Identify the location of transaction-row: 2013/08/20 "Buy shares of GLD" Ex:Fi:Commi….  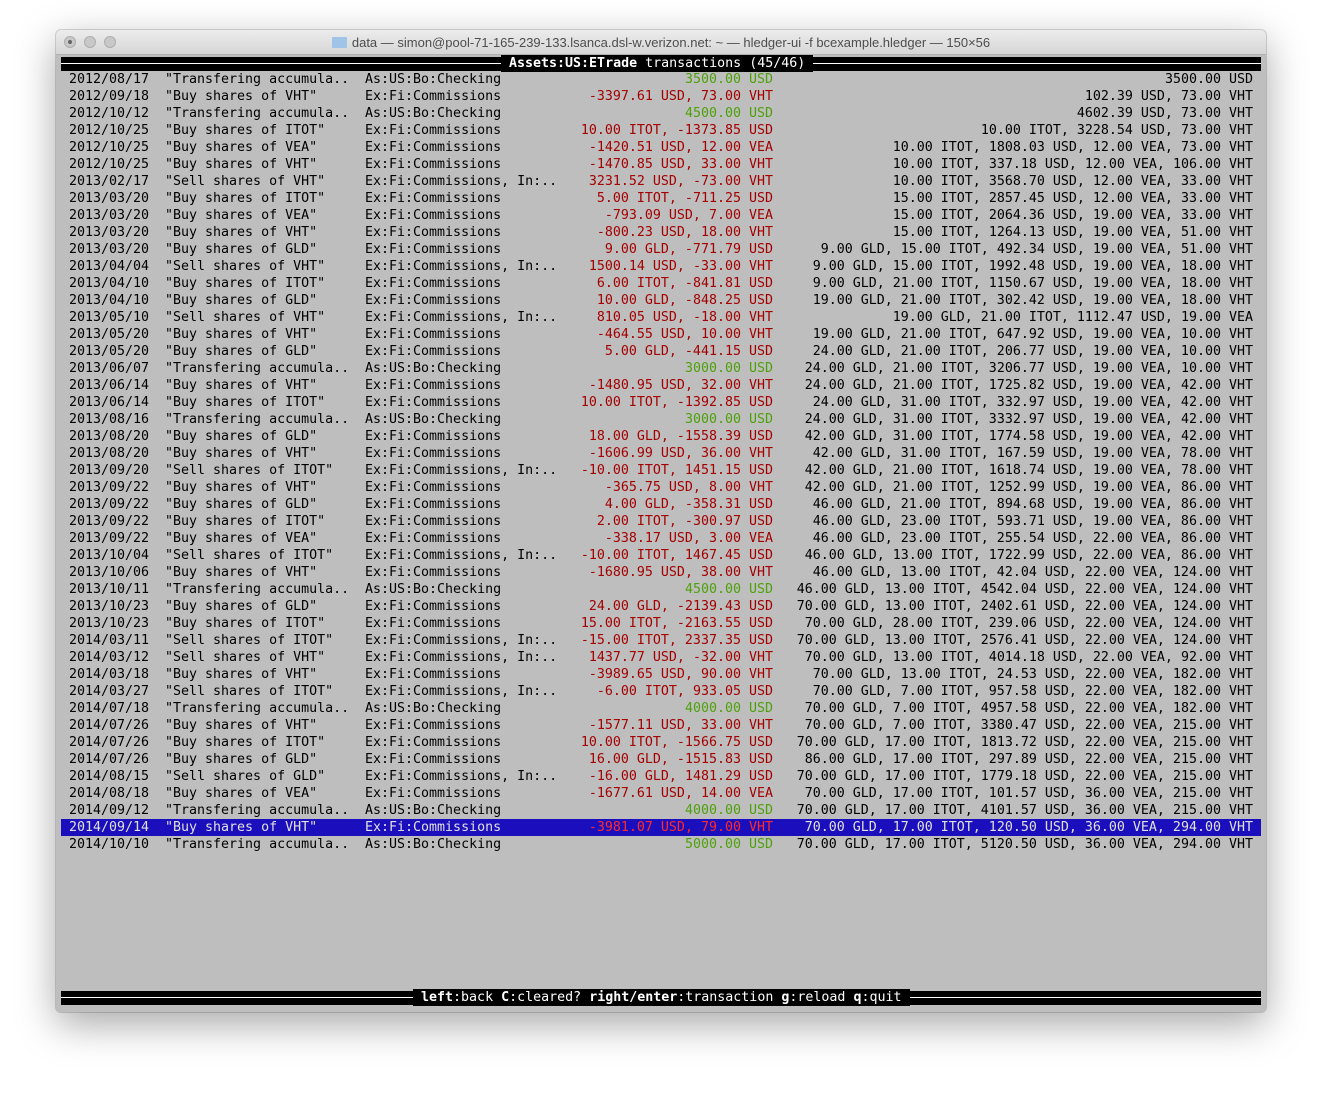
(661, 436).